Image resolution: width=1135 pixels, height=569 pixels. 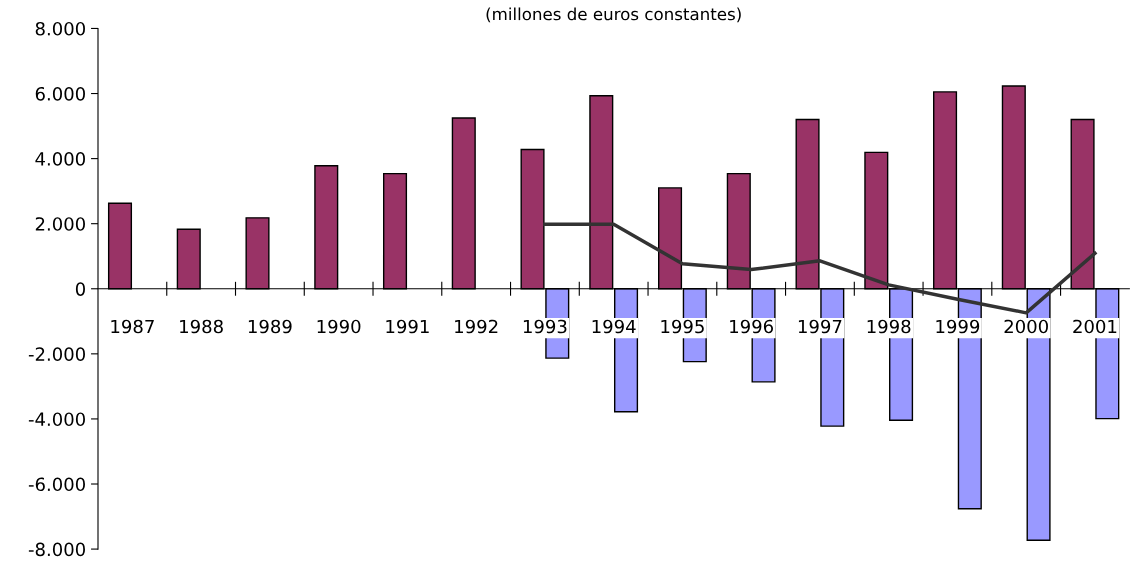 What do you see at coordinates (56, 549) in the screenshot?
I see `y-tick-label: -8.000` at bounding box center [56, 549].